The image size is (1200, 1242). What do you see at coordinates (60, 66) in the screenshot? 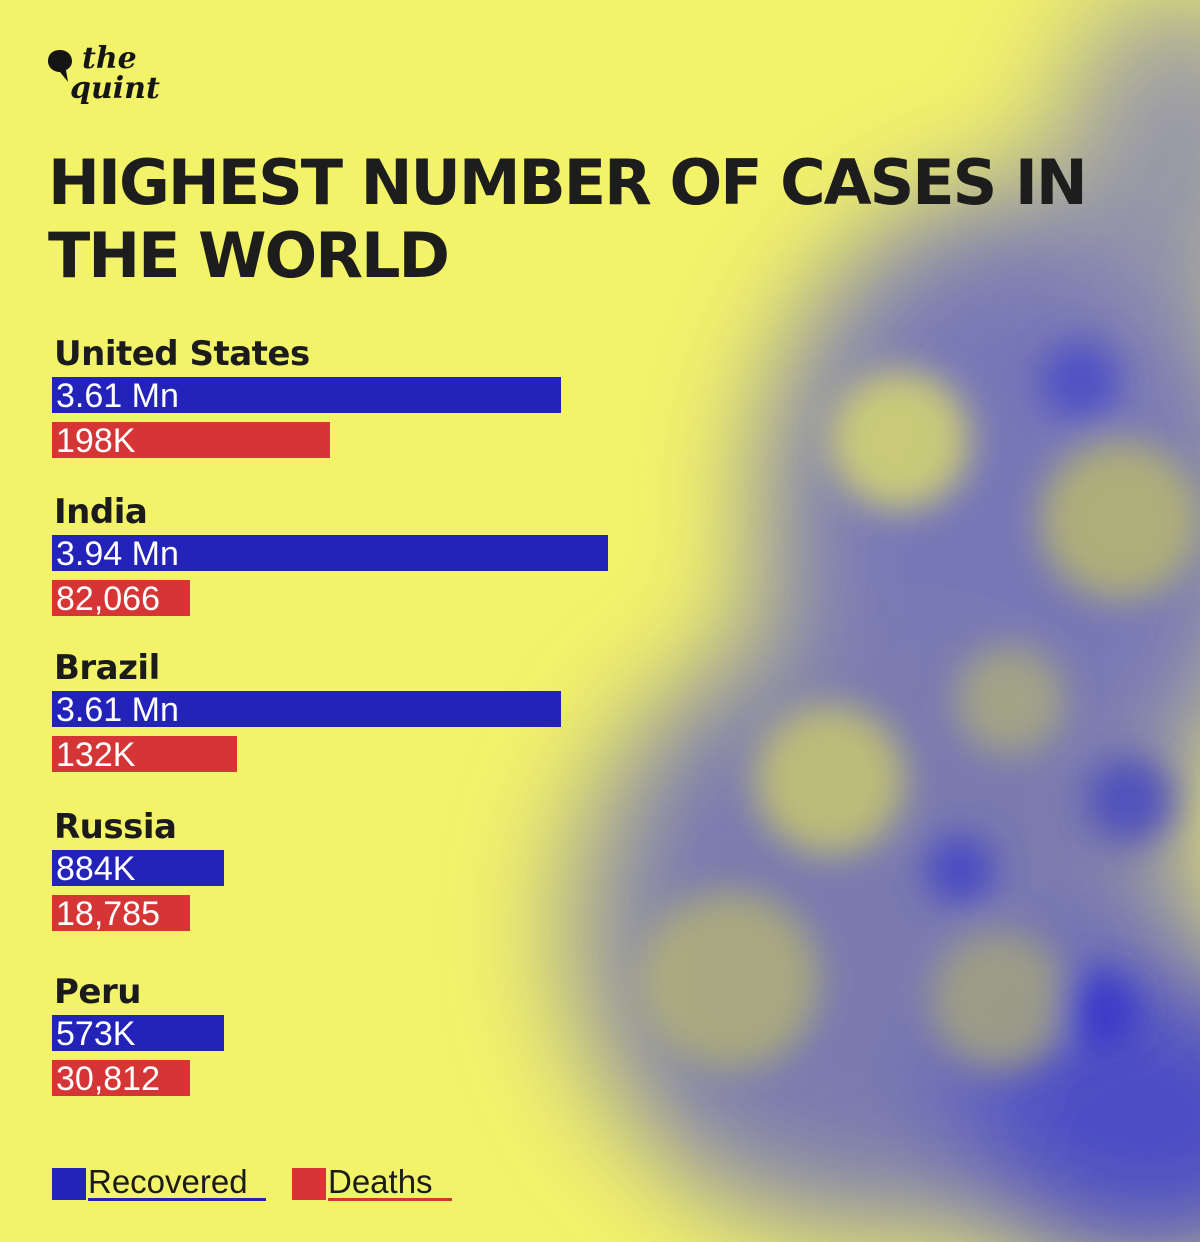
I see `speech-bubble-icon` at bounding box center [60, 66].